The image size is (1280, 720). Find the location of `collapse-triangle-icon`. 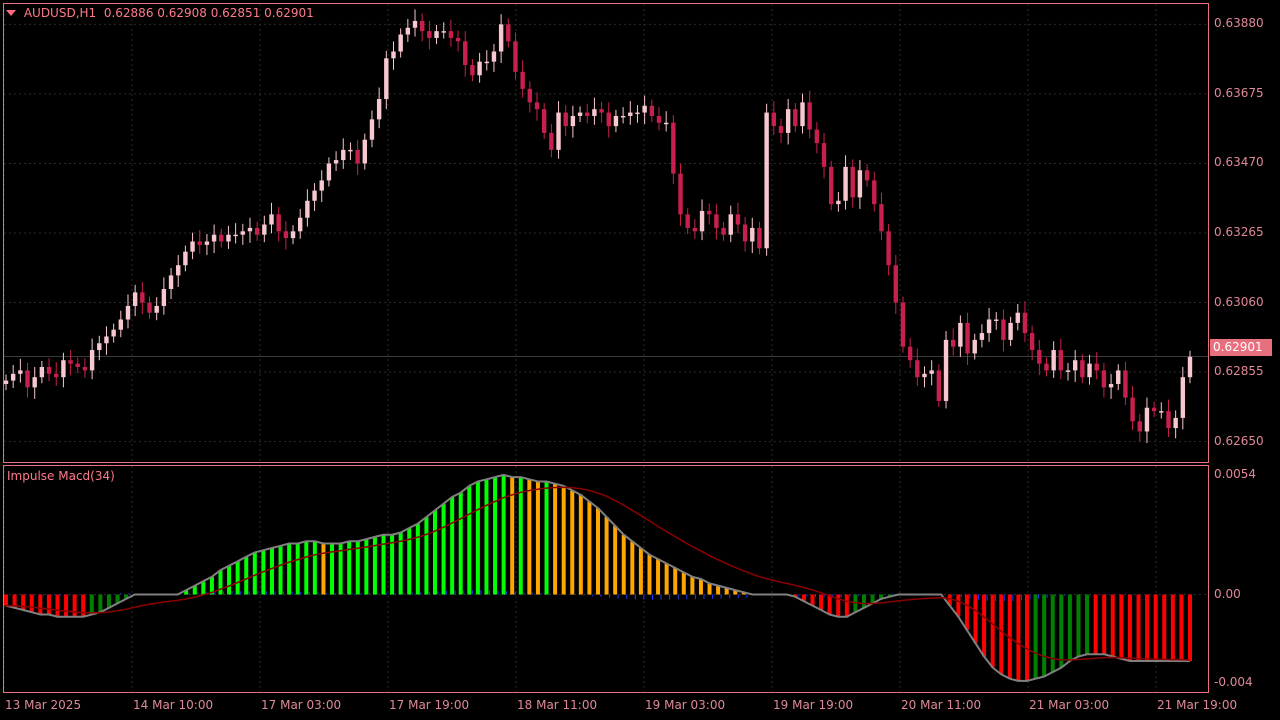

collapse-triangle-icon is located at coordinates (11, 13).